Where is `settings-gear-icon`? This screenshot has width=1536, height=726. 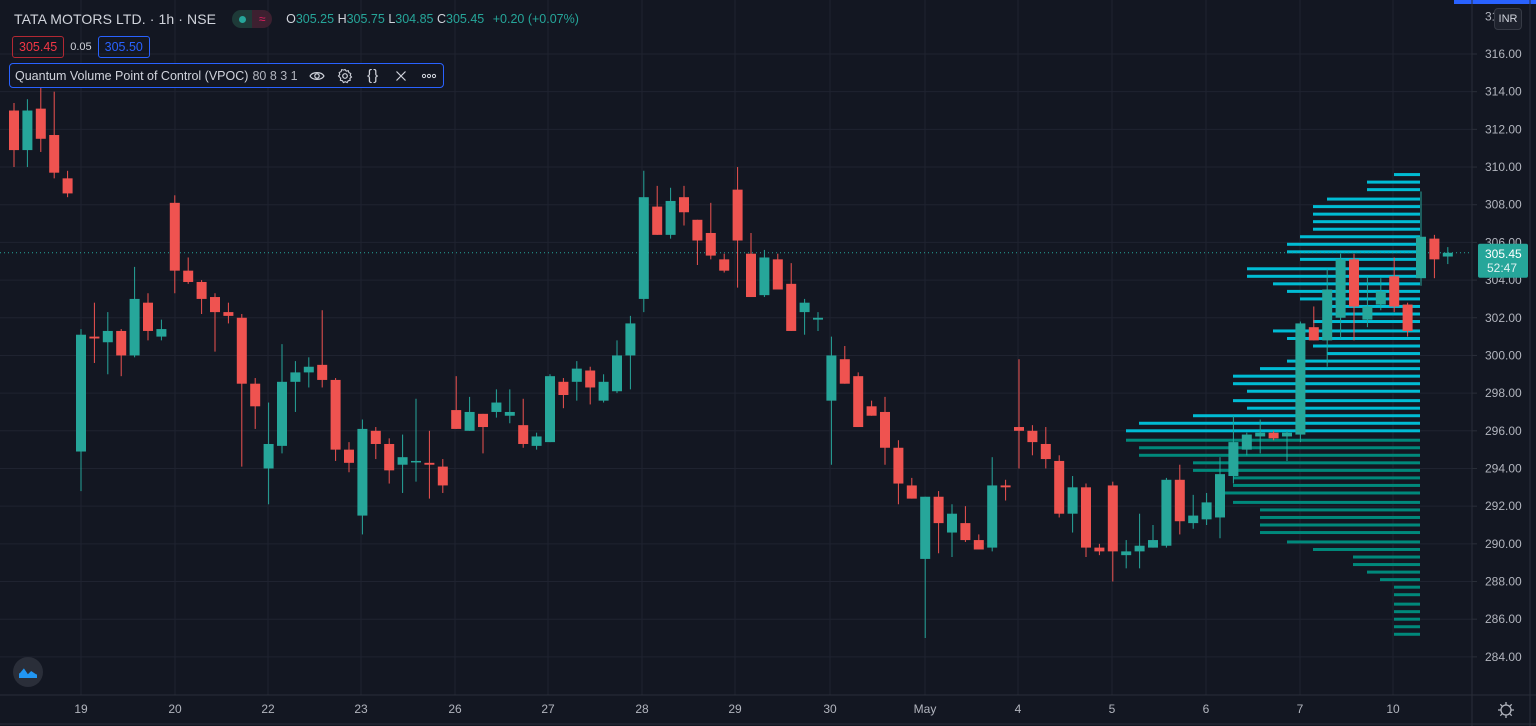
settings-gear-icon is located at coordinates (1506, 710).